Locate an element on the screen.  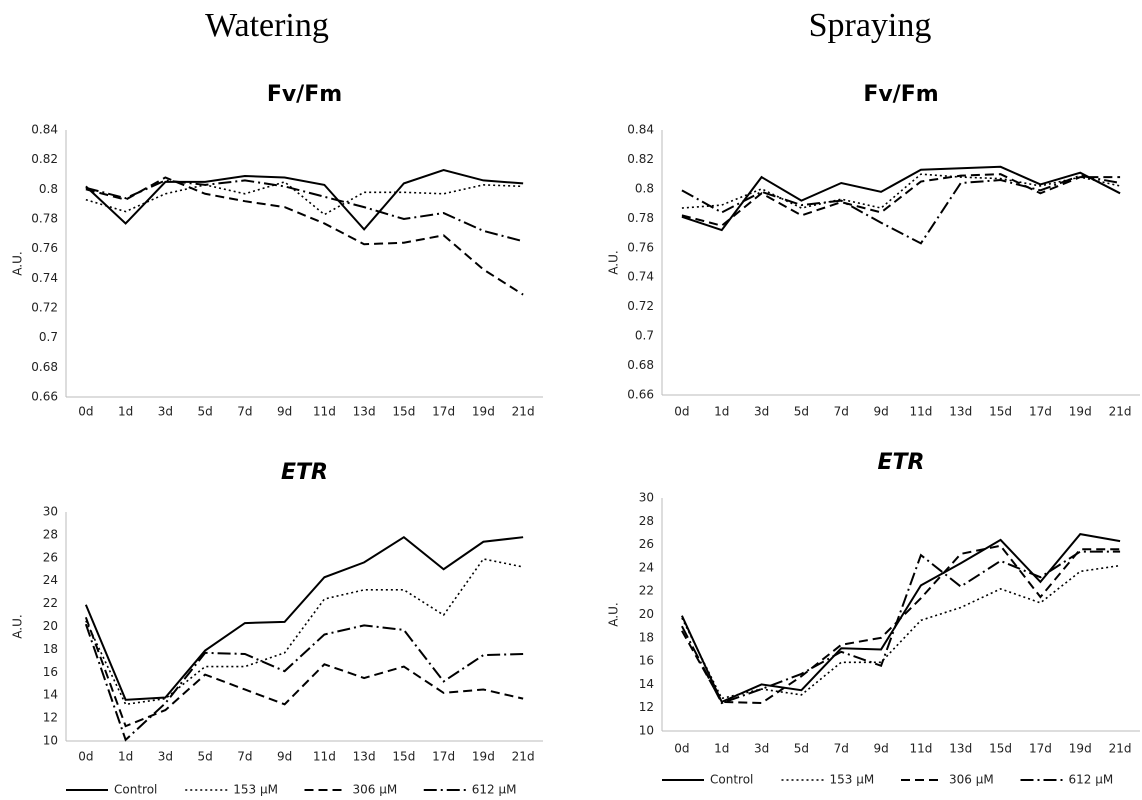
y-tick-label: 0.68 is located at coordinates (44, 367).